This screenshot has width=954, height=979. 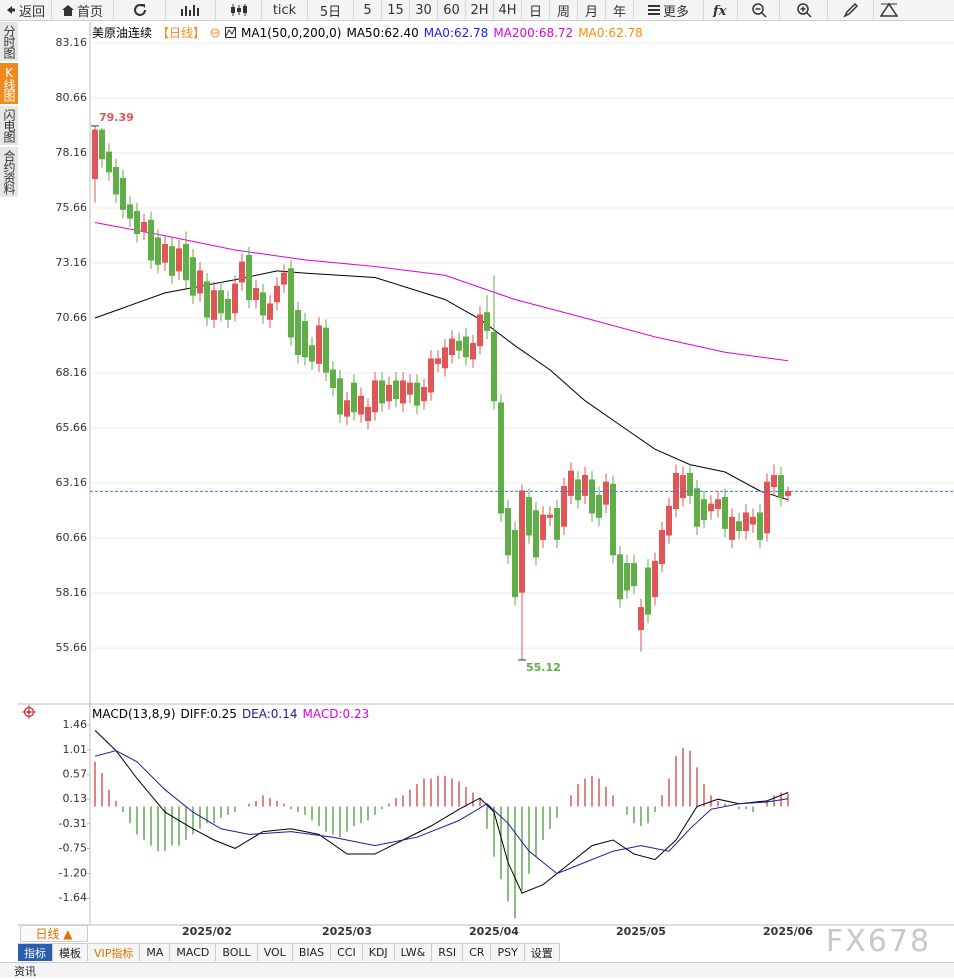 What do you see at coordinates (592, 10) in the screenshot?
I see `period-button: 月` at bounding box center [592, 10].